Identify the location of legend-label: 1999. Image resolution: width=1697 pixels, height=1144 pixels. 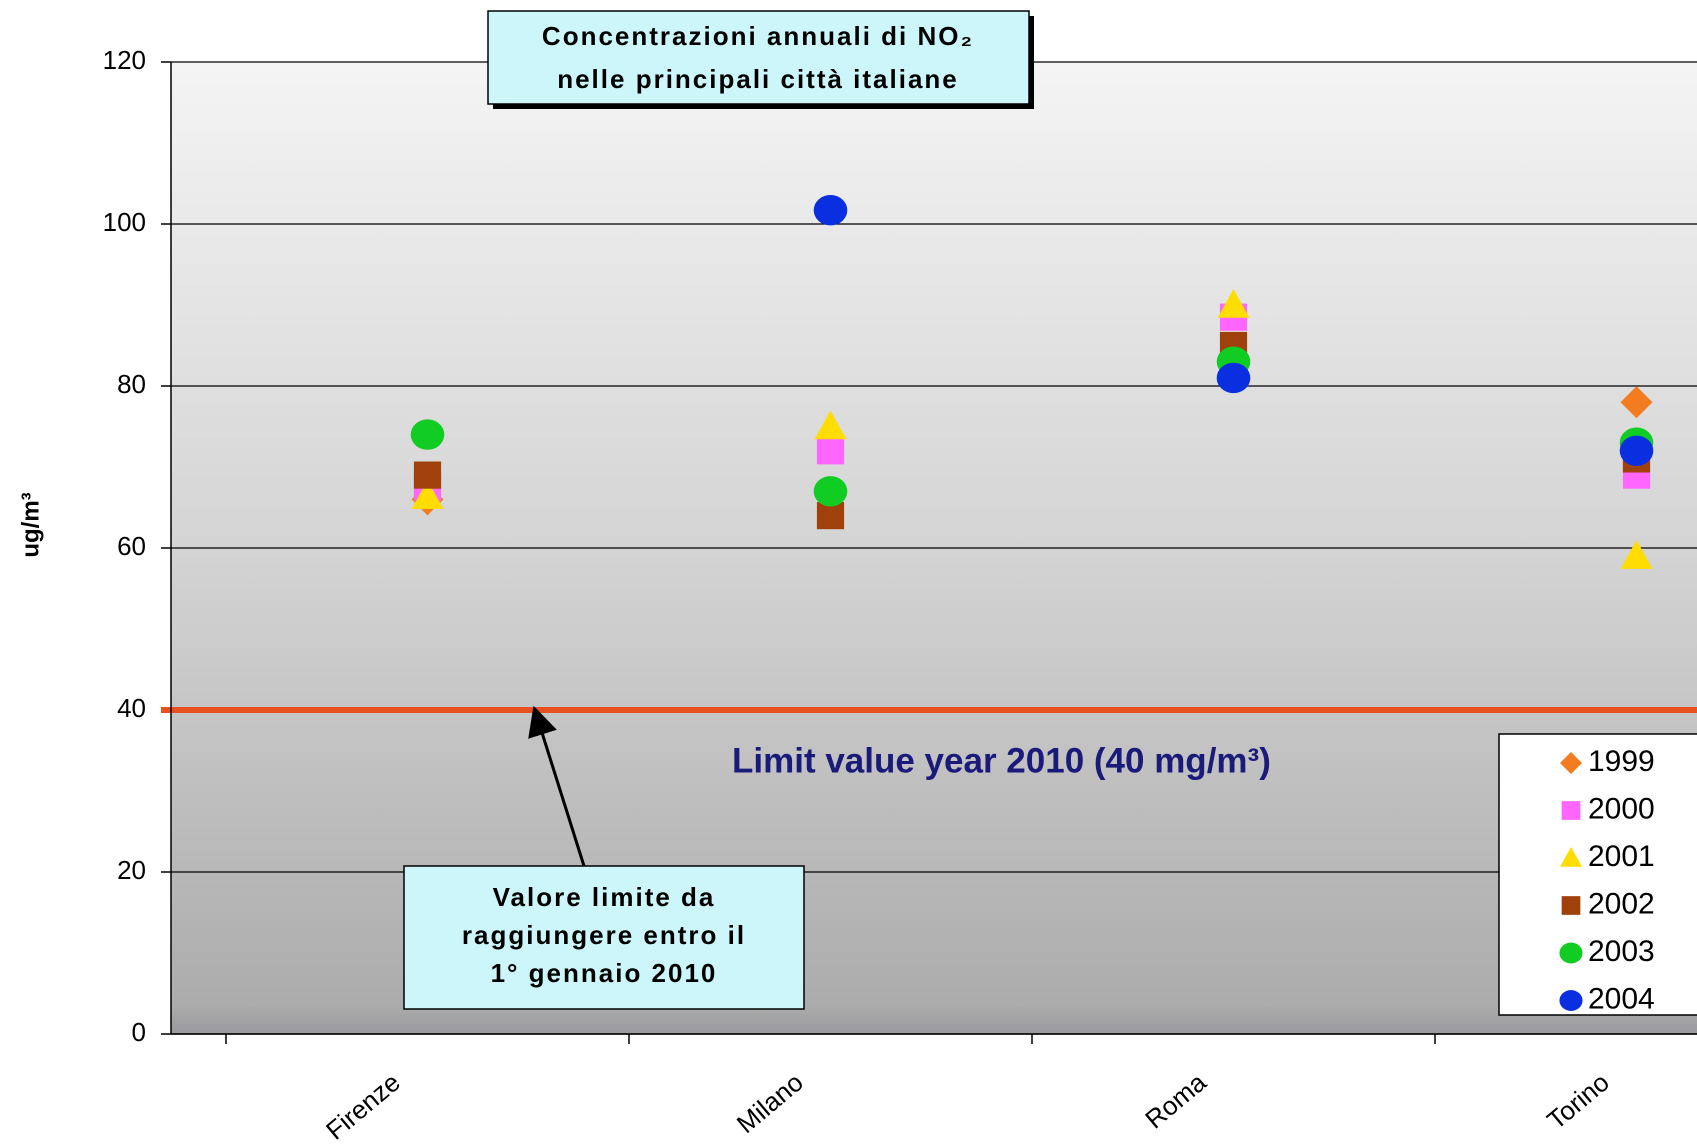
(1621, 761).